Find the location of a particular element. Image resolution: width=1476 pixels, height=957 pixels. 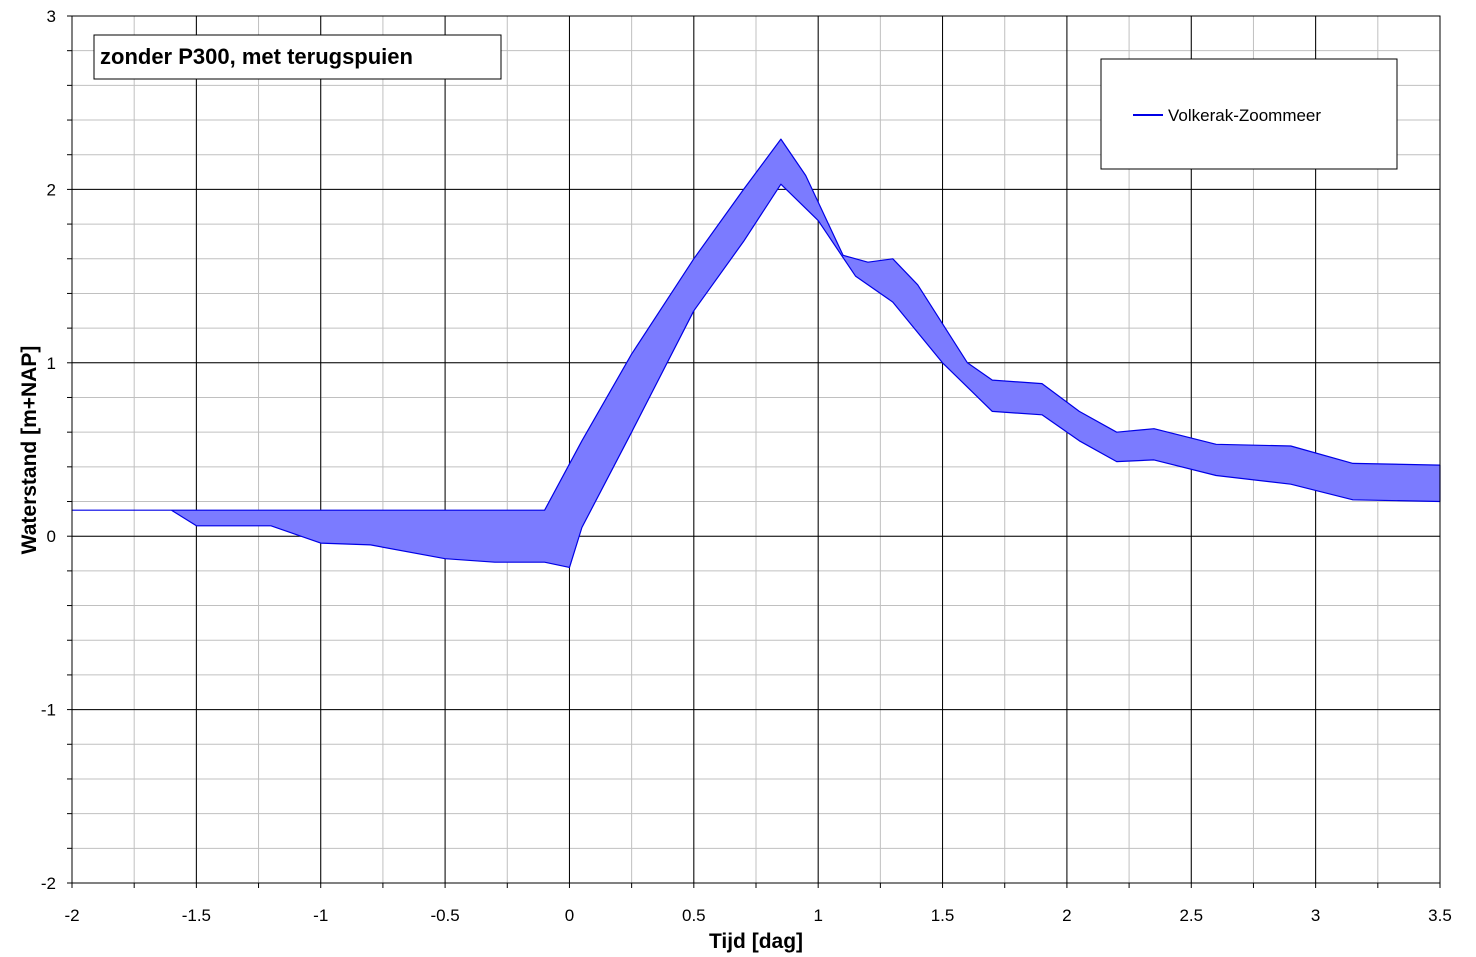

y-tick-label: 0 is located at coordinates (51, 536).